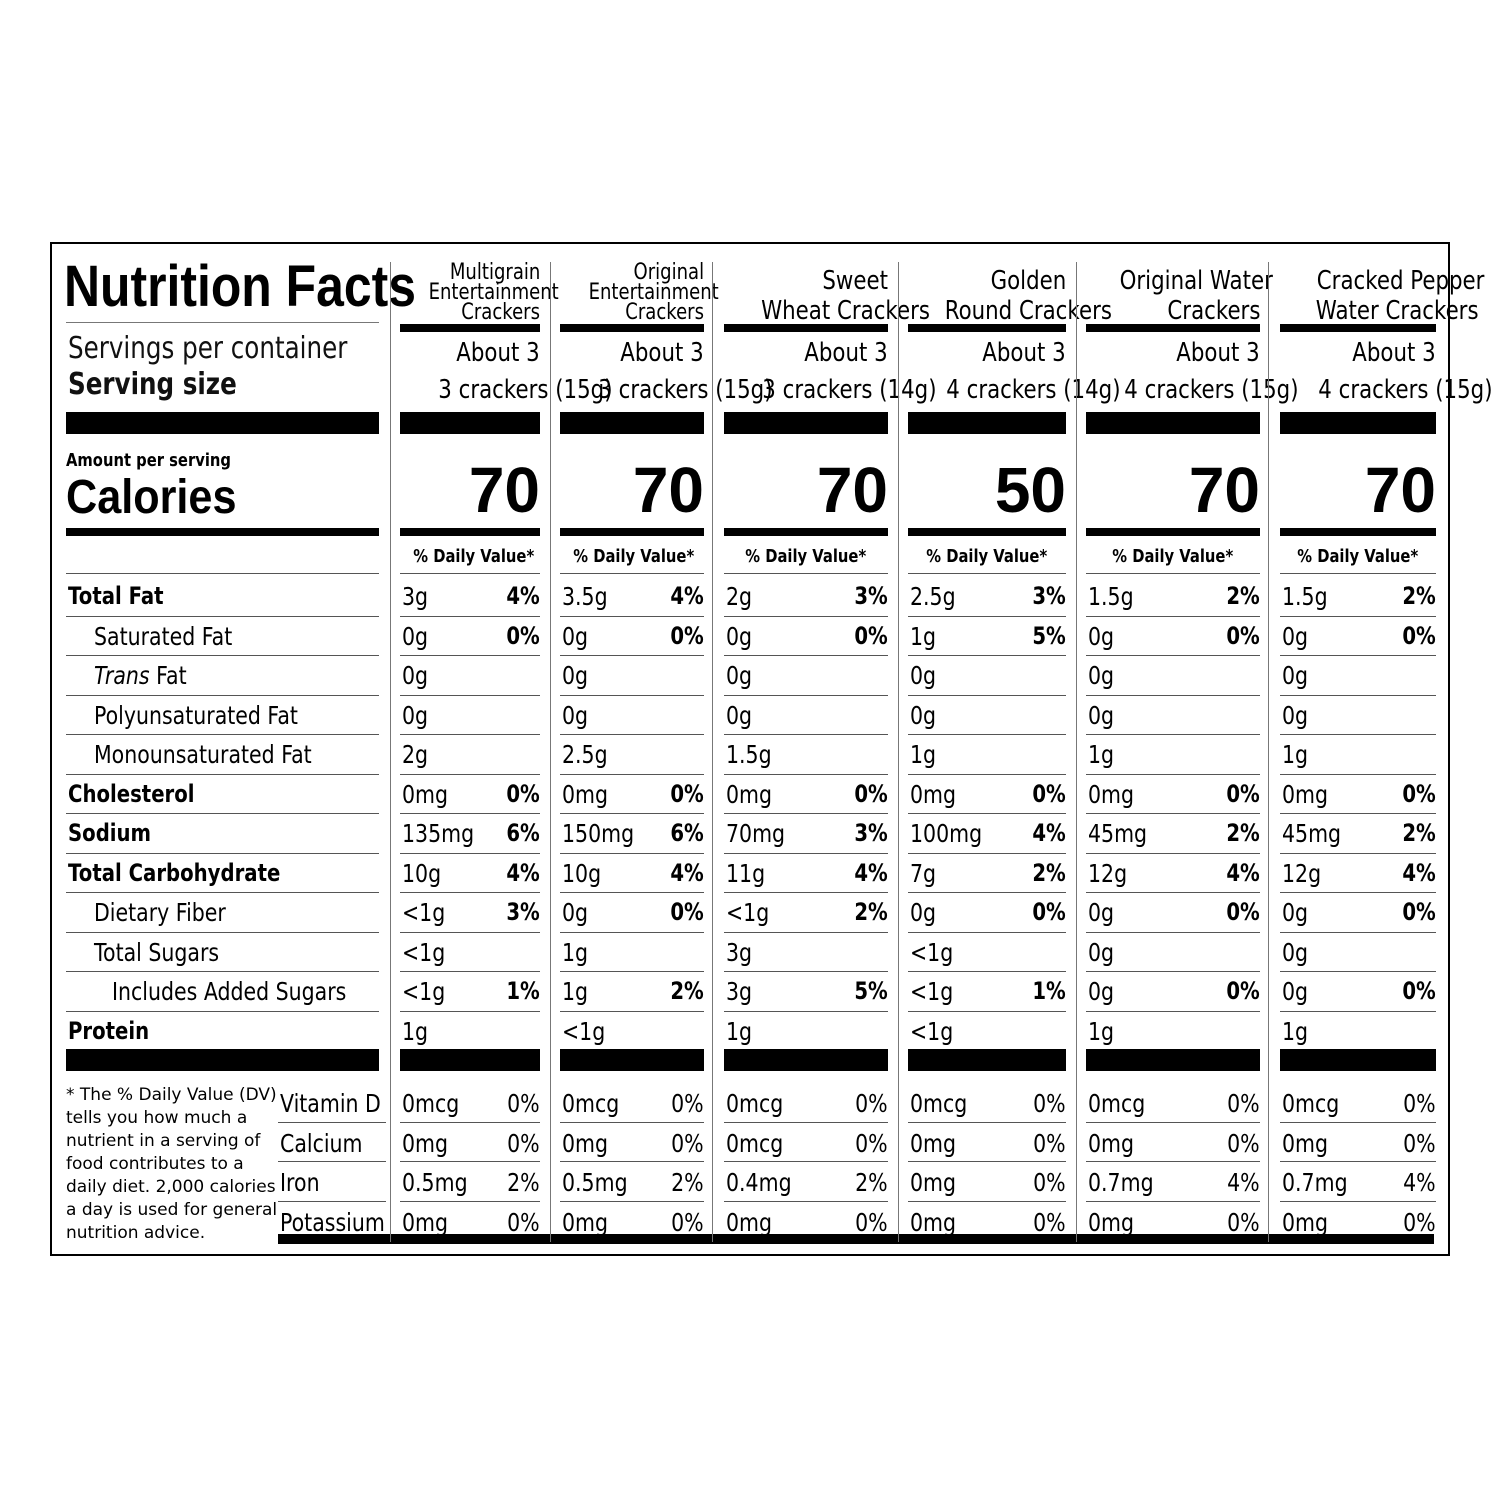  What do you see at coordinates (1419, 596) in the screenshot?
I see `nutrient-daily-value: 2%` at bounding box center [1419, 596].